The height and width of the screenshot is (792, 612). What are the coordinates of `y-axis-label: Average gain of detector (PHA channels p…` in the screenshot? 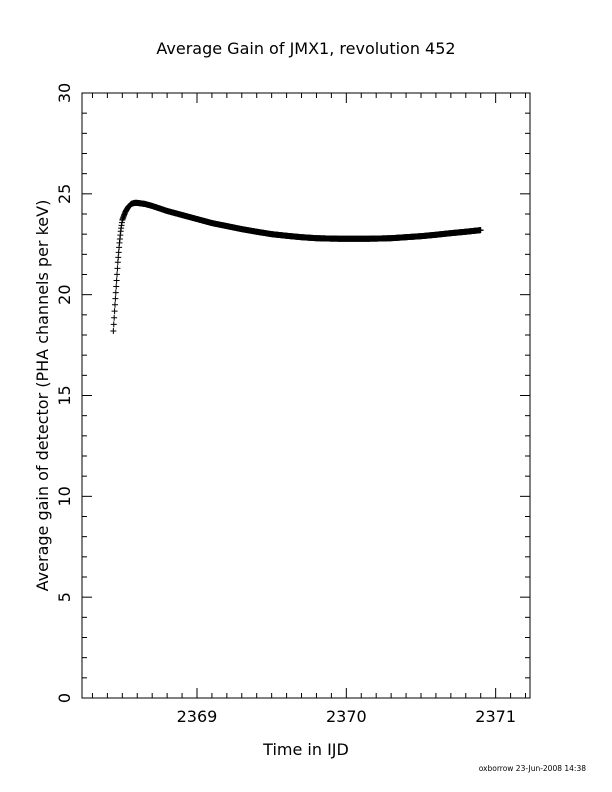 It's located at (42, 396).